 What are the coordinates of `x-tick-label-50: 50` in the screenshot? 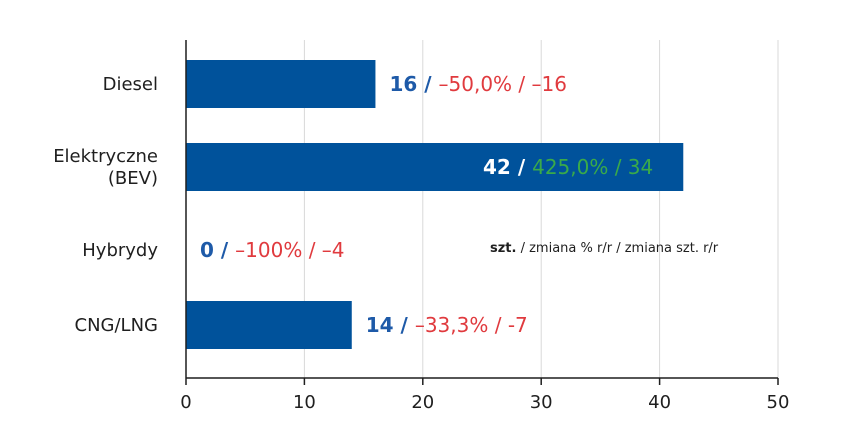 It's located at (778, 402).